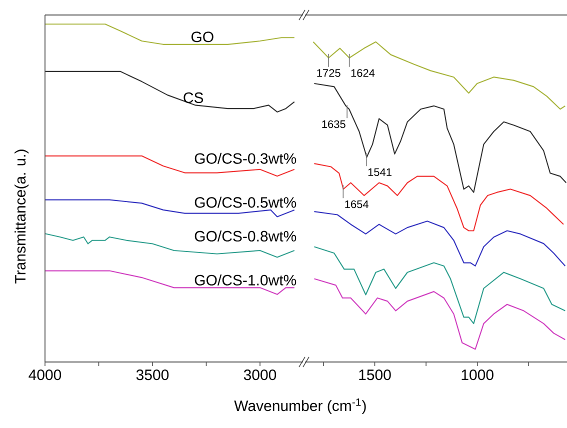 The width and height of the screenshot is (567, 428). I want to click on annotation: 1725, so click(328, 73).